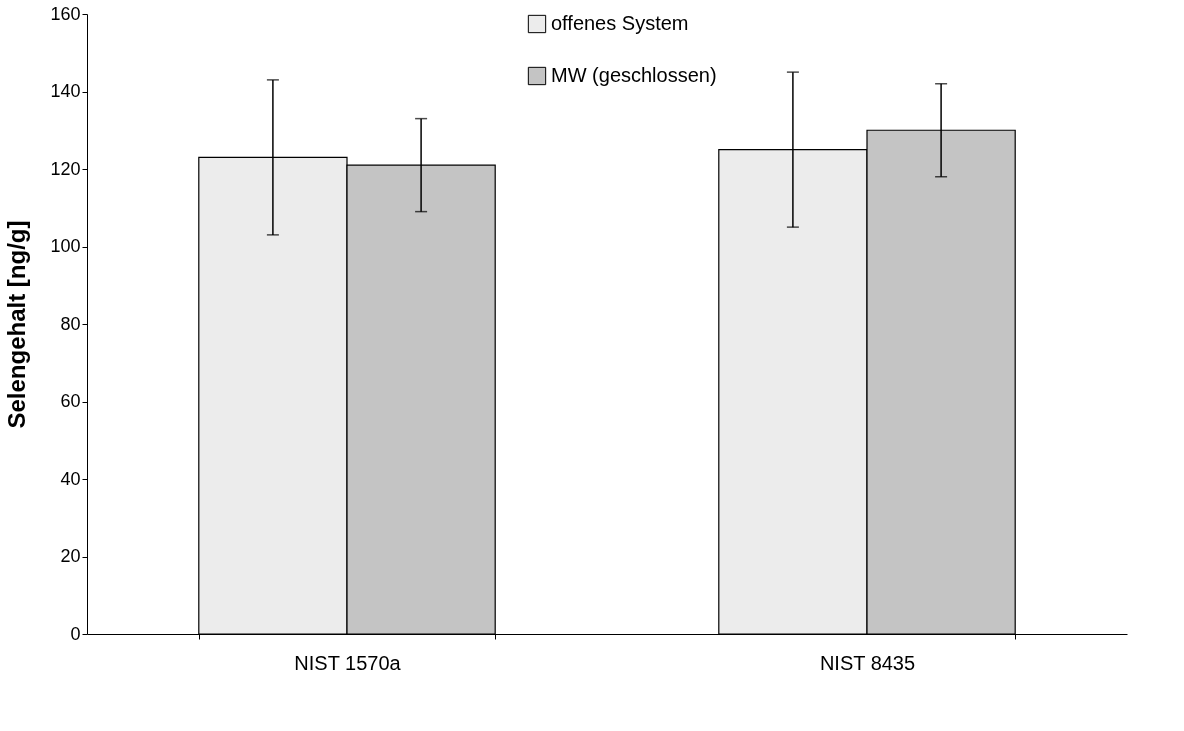 The height and width of the screenshot is (731, 1184). I want to click on y-tick-label: 0, so click(75, 633).